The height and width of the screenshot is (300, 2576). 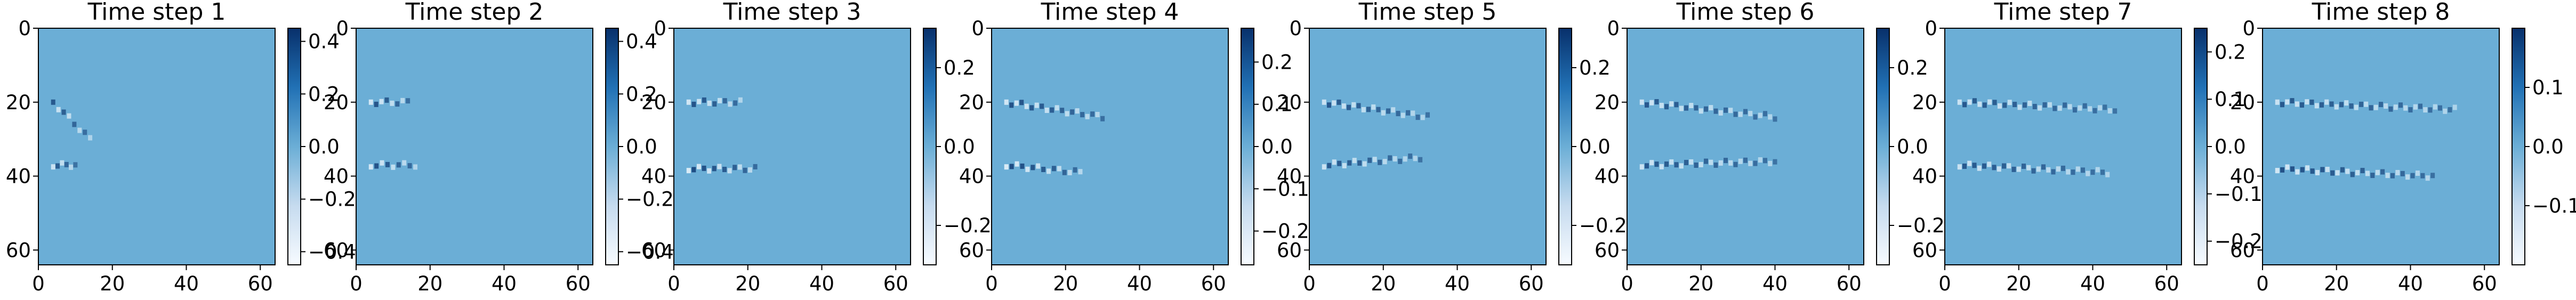 What do you see at coordinates (2239, 194) in the screenshot?
I see `colorbar-tick-label: −0.1` at bounding box center [2239, 194].